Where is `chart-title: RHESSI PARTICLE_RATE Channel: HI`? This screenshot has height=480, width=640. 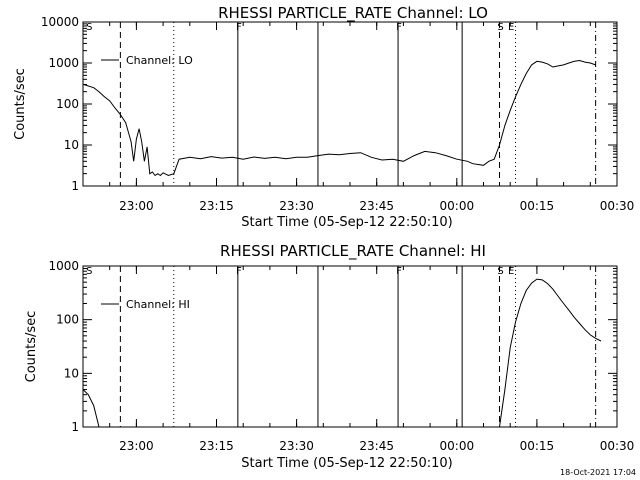
chart-title: RHESSI PARTICLE_RATE Channel: HI is located at coordinates (353, 251).